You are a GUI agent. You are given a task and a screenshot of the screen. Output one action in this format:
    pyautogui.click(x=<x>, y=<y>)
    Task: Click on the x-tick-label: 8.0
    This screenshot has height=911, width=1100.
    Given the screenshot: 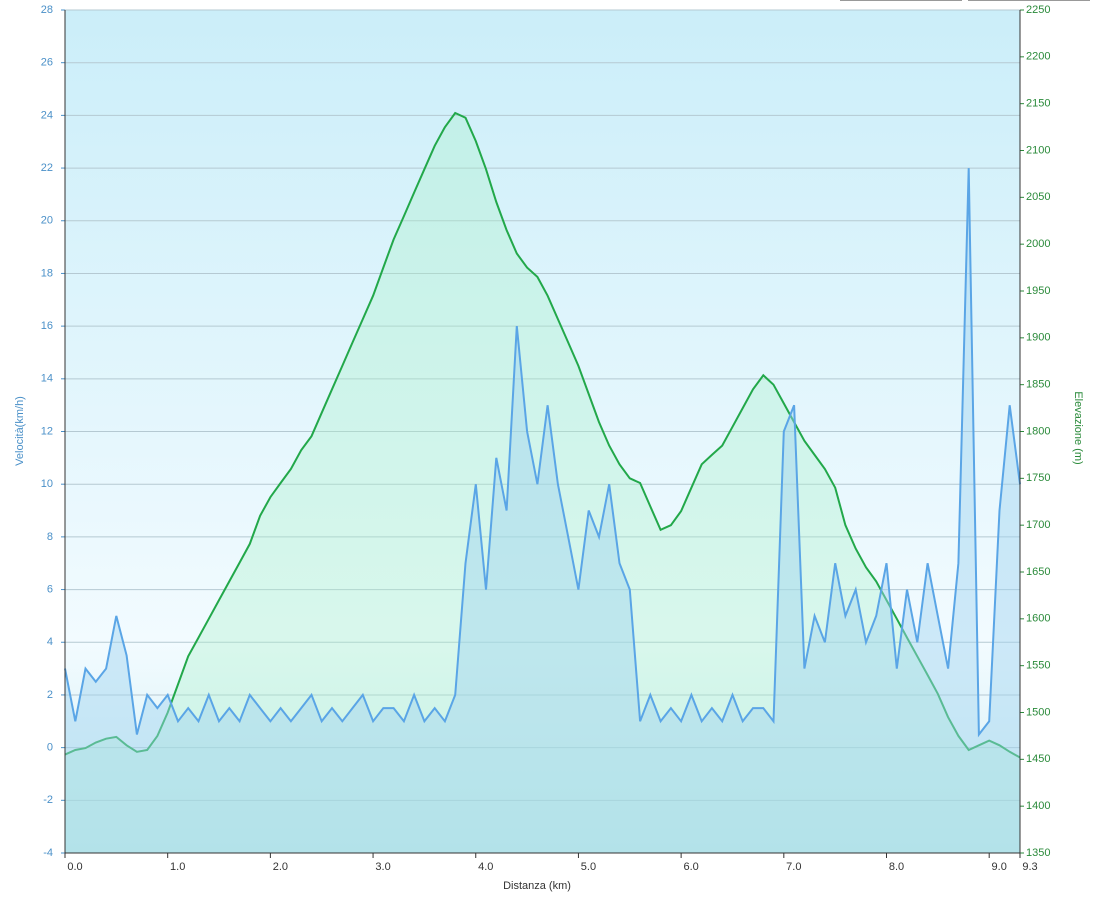 What is the action you would take?
    pyautogui.click(x=896, y=867)
    